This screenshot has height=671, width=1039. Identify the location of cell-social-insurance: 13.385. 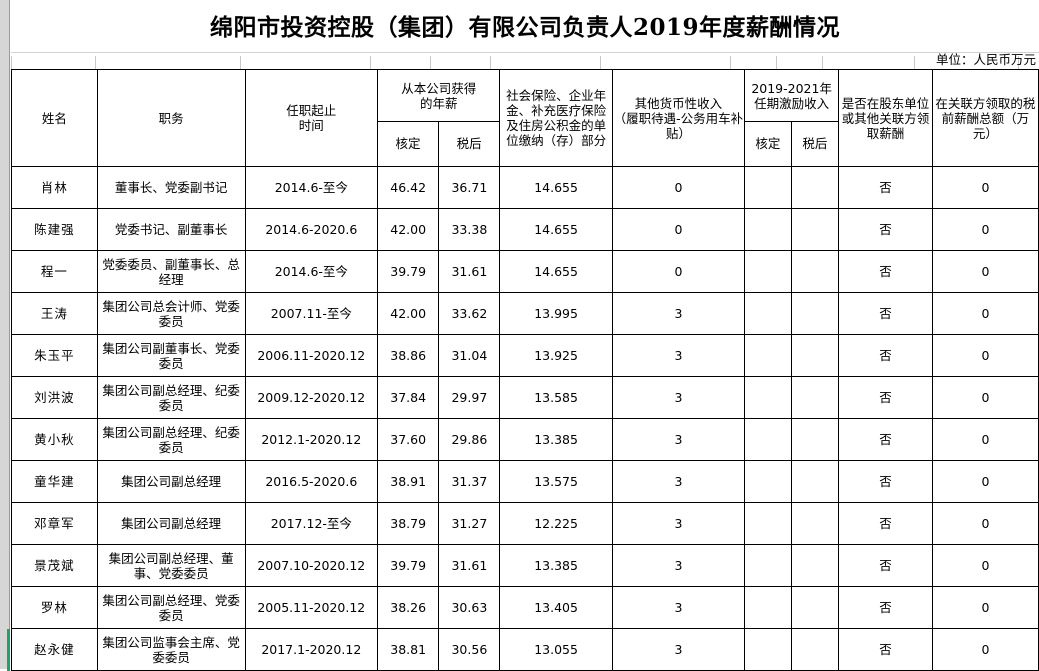
(556, 565).